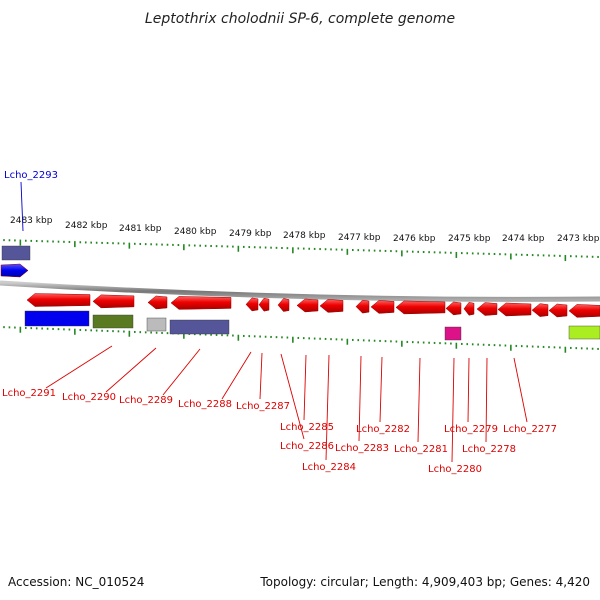  What do you see at coordinates (86, 226) in the screenshot?
I see `kbp-label: 2482 kbp` at bounding box center [86, 226].